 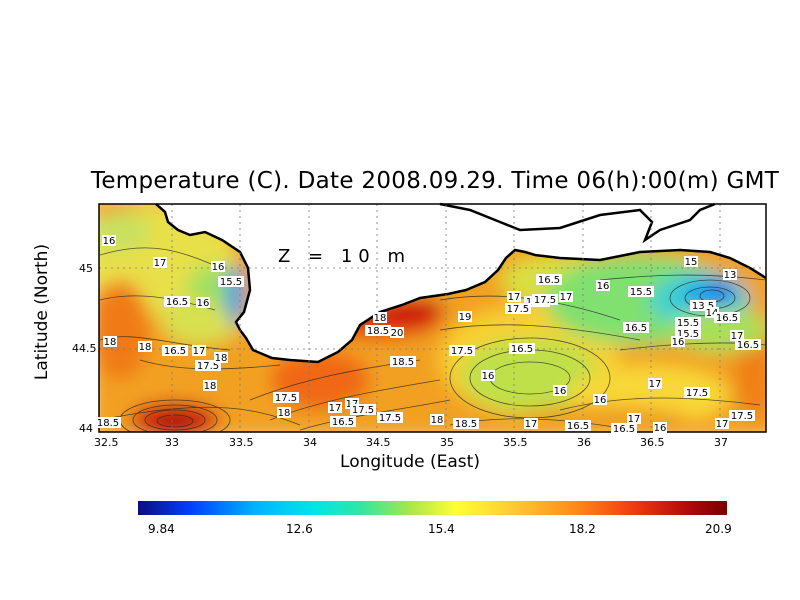 What do you see at coordinates (441, 529) in the screenshot?
I see `colorbar-tick-label: 15.4` at bounding box center [441, 529].